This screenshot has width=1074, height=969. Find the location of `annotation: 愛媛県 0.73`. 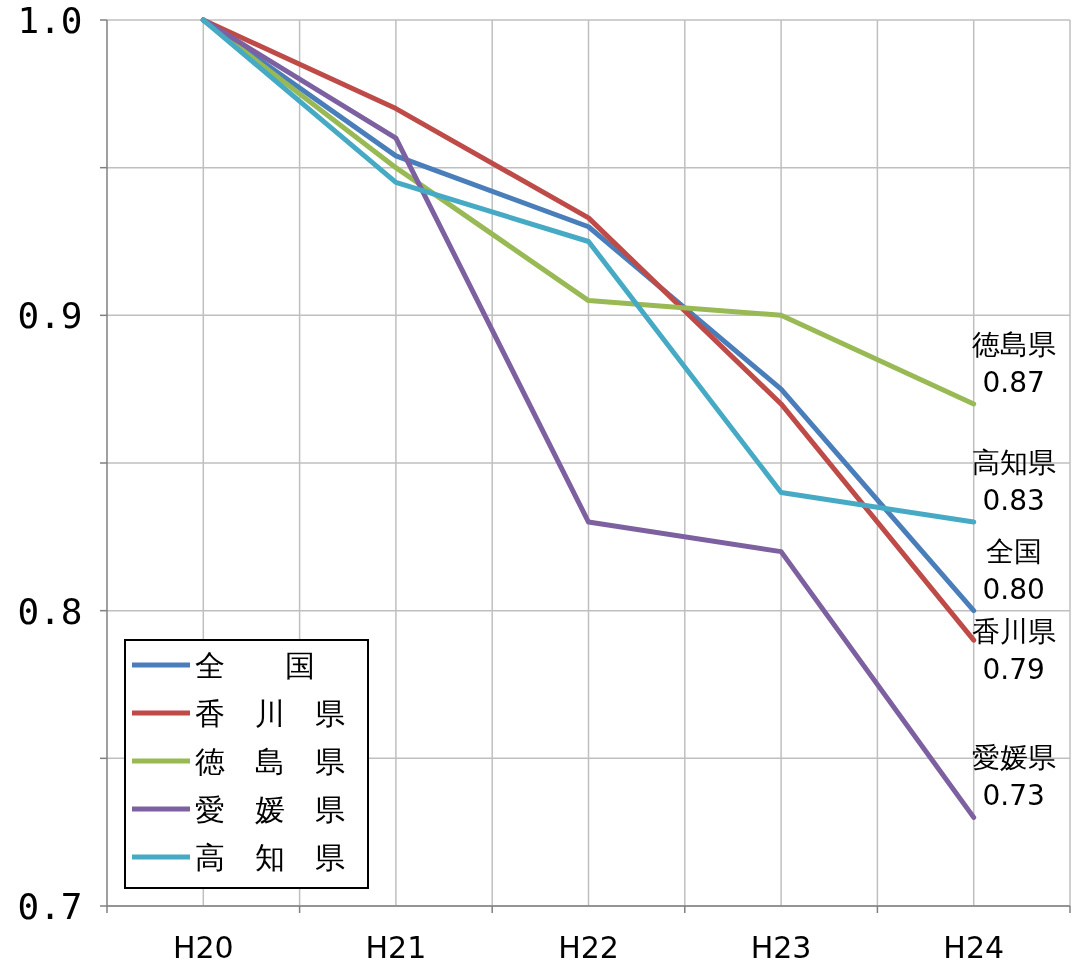

annotation: 愛媛県 0.73 is located at coordinates (1013, 777).